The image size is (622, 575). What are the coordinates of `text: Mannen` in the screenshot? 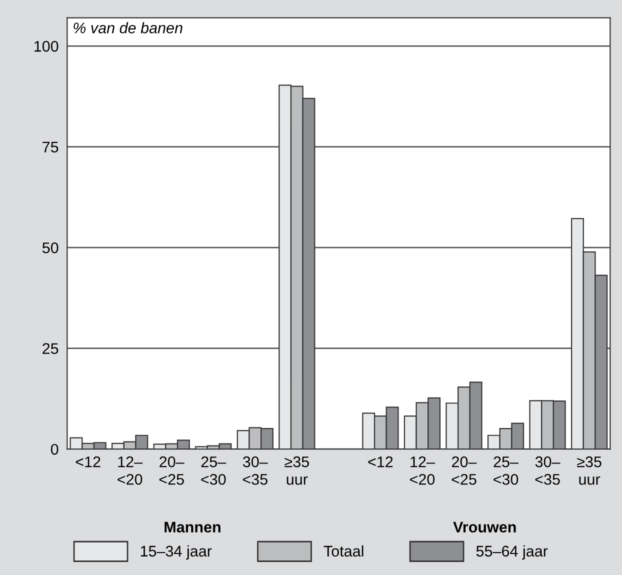 It's located at (192, 527).